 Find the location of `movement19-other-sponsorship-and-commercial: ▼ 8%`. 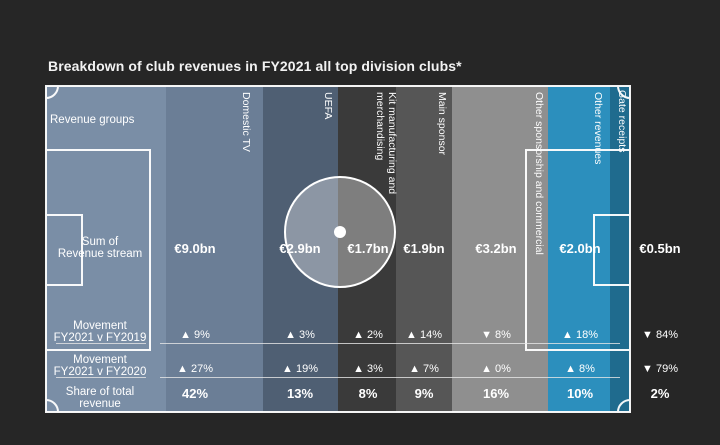

movement19-other-sponsorship-and-commercial: ▼ 8% is located at coordinates (496, 335).